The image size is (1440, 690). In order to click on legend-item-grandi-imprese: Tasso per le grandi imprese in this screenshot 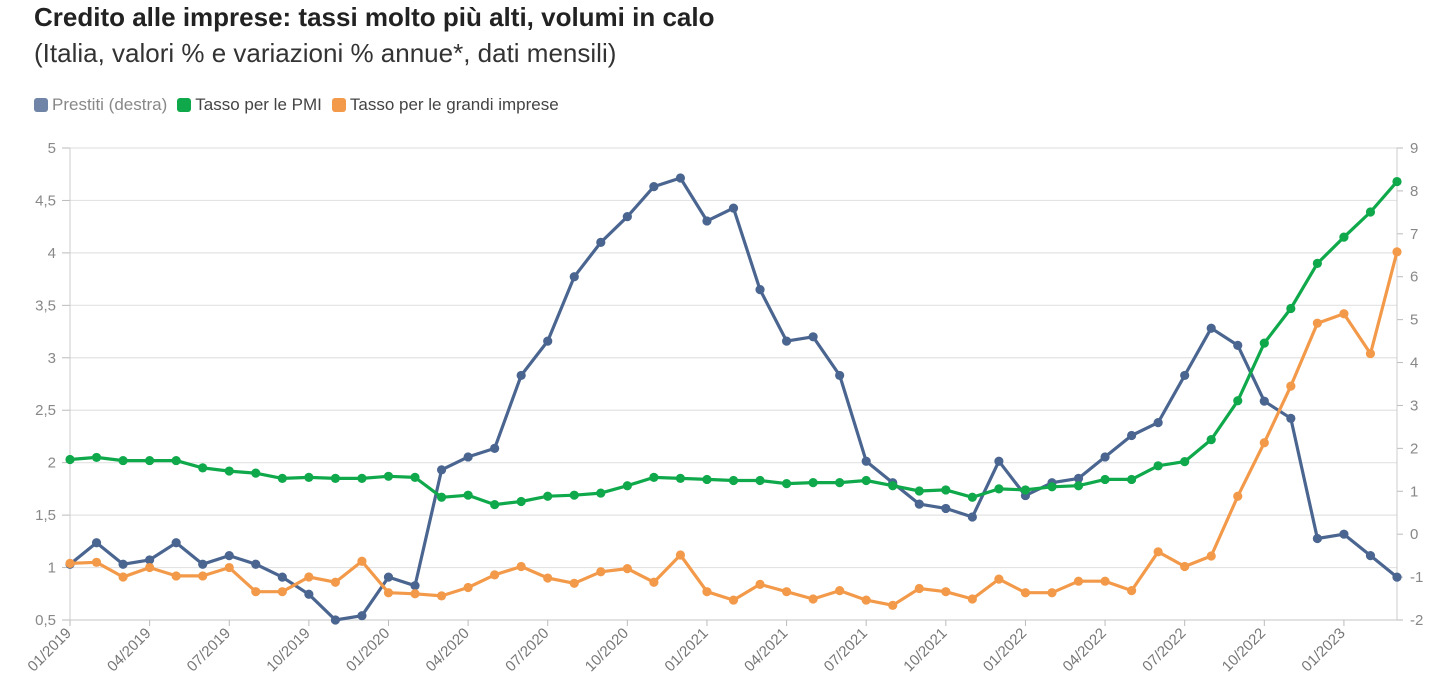, I will do `click(445, 105)`.